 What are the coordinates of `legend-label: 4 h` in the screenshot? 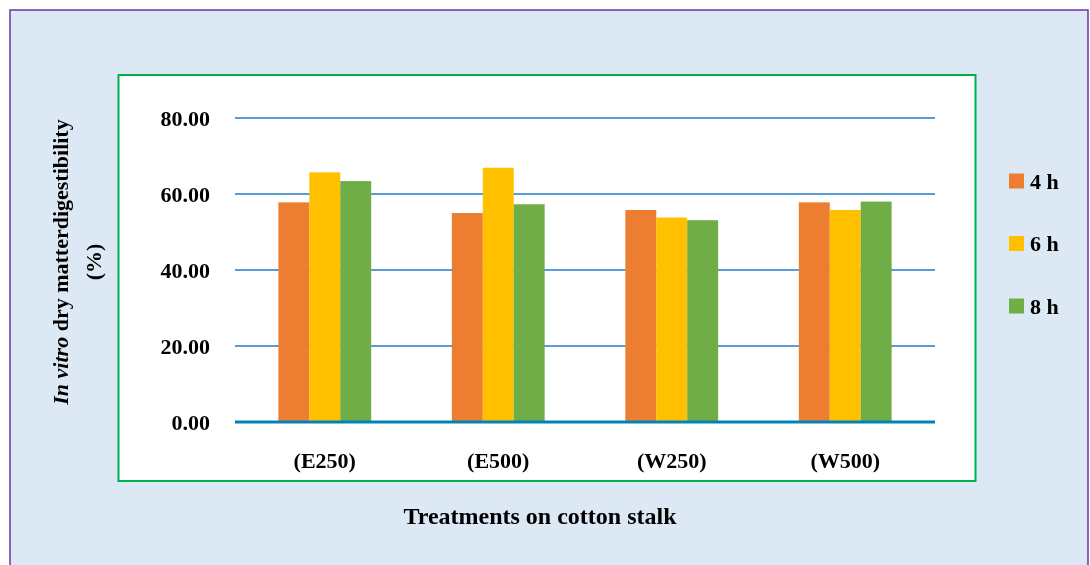 It's located at (1044, 181).